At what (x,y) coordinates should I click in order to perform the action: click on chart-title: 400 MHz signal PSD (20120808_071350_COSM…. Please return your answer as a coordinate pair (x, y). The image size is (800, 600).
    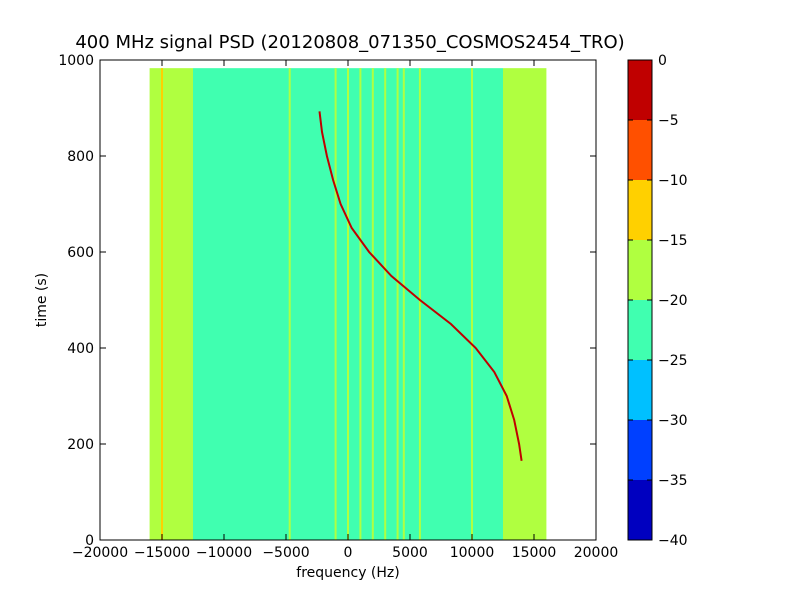
    Looking at the image, I should click on (349, 42).